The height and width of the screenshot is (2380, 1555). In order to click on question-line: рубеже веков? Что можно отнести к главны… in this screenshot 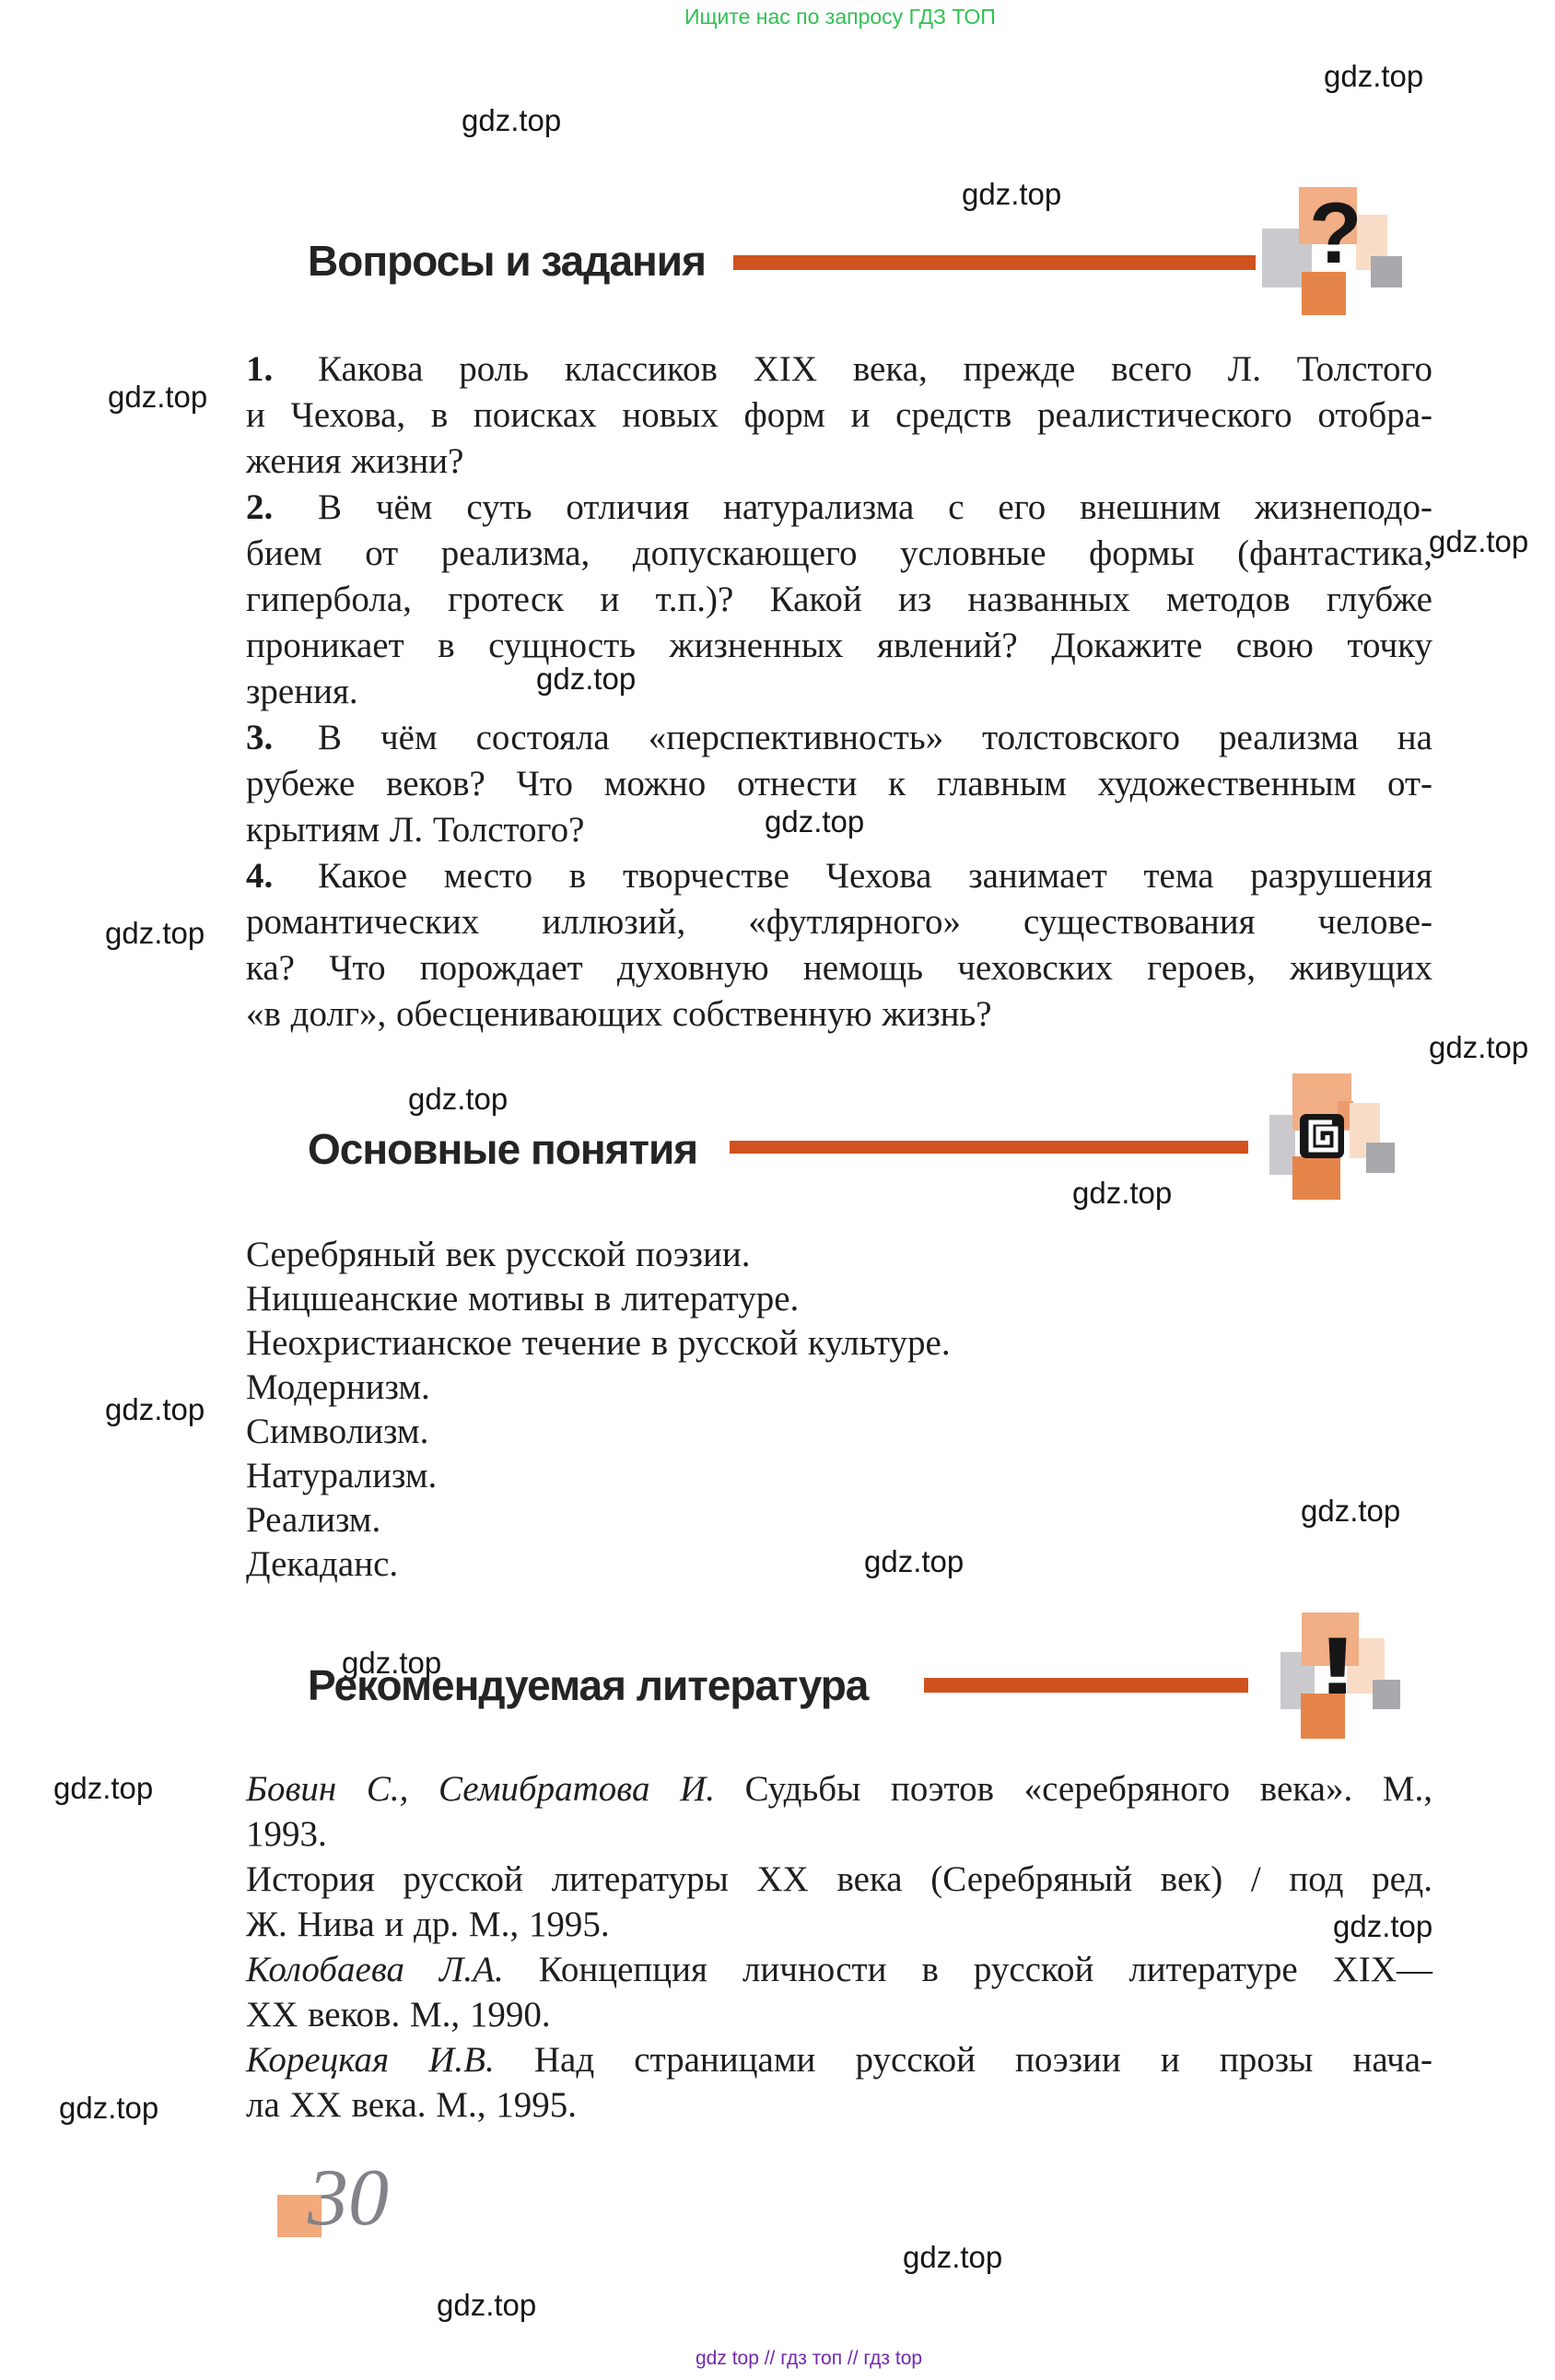, I will do `click(839, 783)`.